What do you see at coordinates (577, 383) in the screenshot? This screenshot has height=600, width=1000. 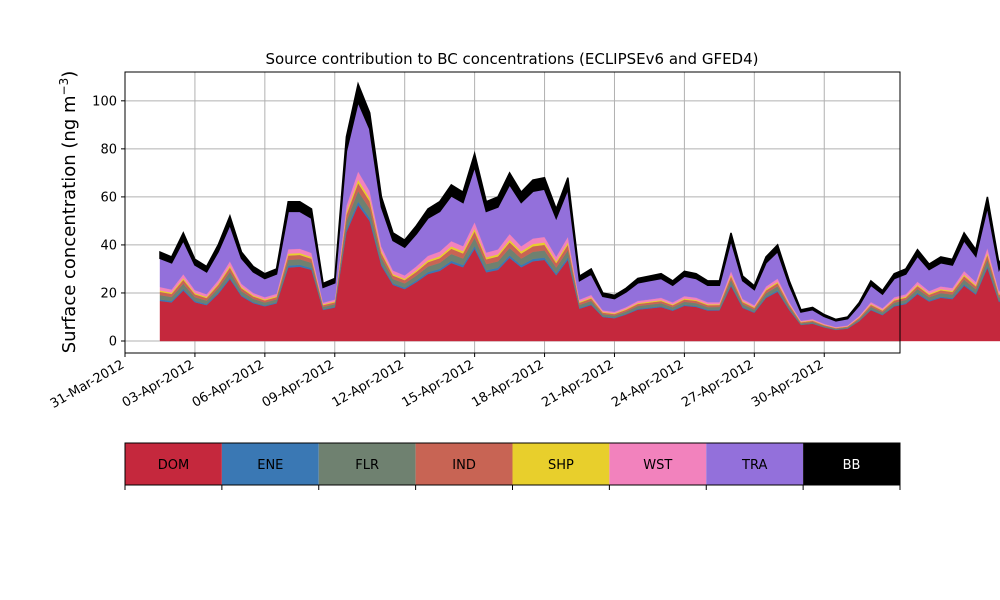 I see `x-tick-label: 21-Apr-2012` at bounding box center [577, 383].